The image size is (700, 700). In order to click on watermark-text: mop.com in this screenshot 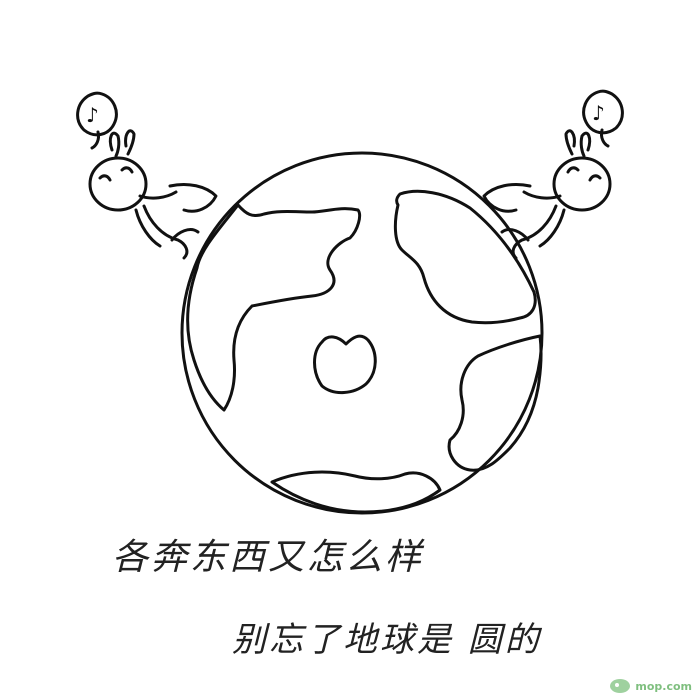, I will do `click(663, 686)`.